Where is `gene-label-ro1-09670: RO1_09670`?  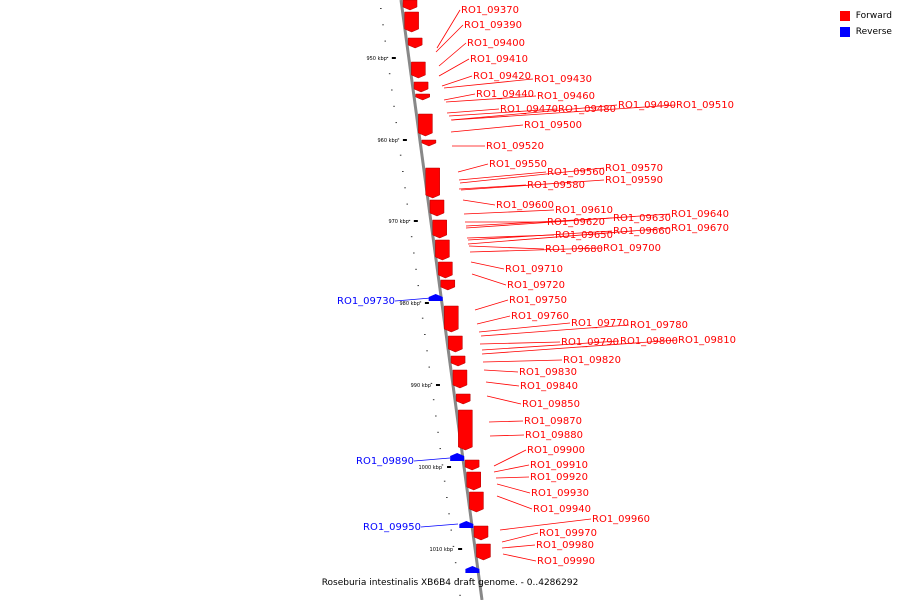
gene-label-ro1-09670: RO1_09670 is located at coordinates (700, 228).